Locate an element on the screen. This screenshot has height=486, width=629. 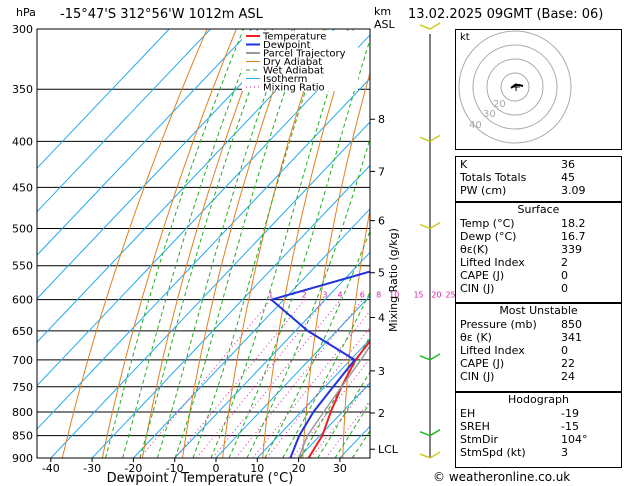
hodo-row: StmSpd (kt) 3 is located at coordinates (514, 452).